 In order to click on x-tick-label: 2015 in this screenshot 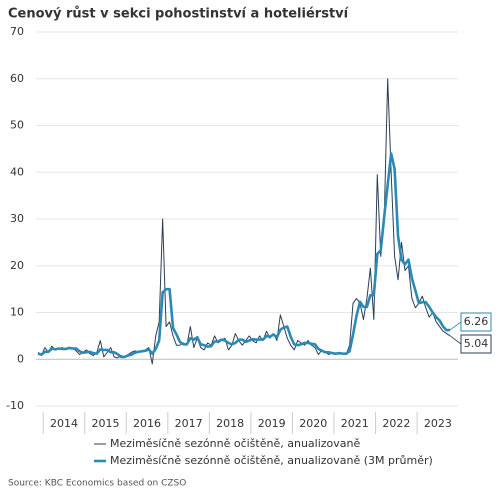, I will do `click(106, 423)`.